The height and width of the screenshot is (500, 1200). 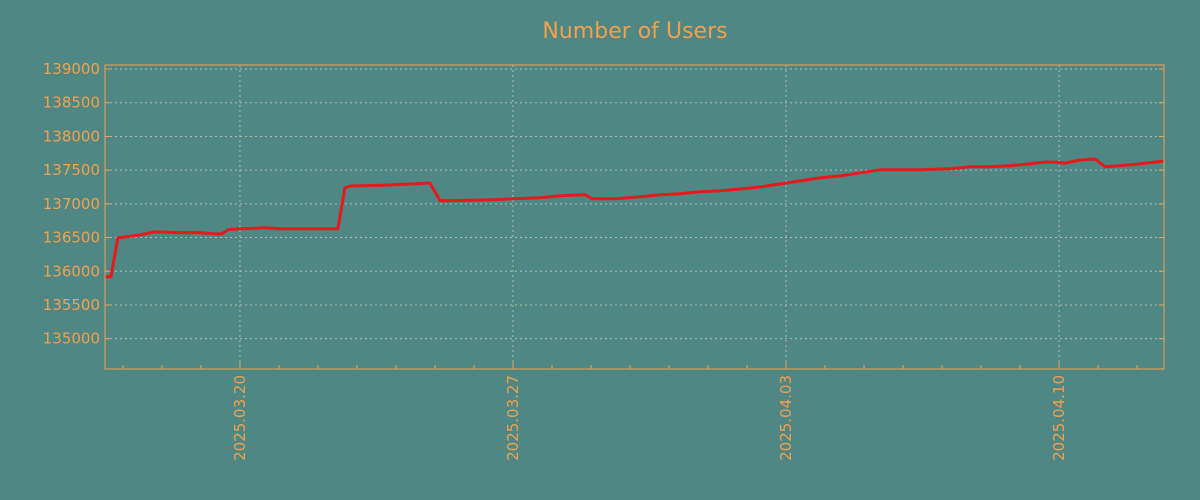 What do you see at coordinates (1059, 418) in the screenshot?
I see `x-tick-label: 2025.04.10` at bounding box center [1059, 418].